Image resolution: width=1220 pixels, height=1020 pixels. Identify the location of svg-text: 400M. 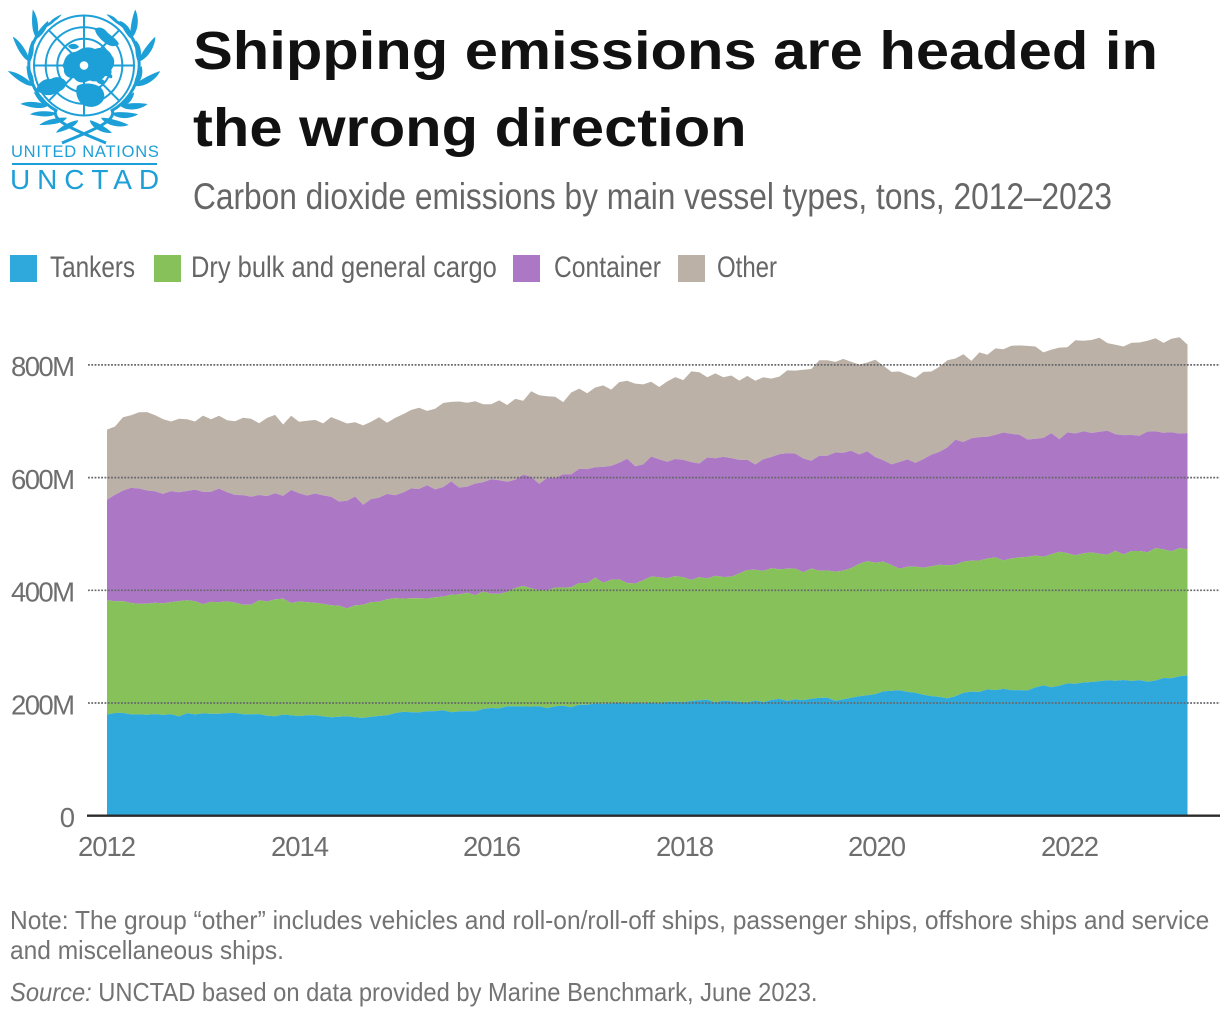
(43, 592).